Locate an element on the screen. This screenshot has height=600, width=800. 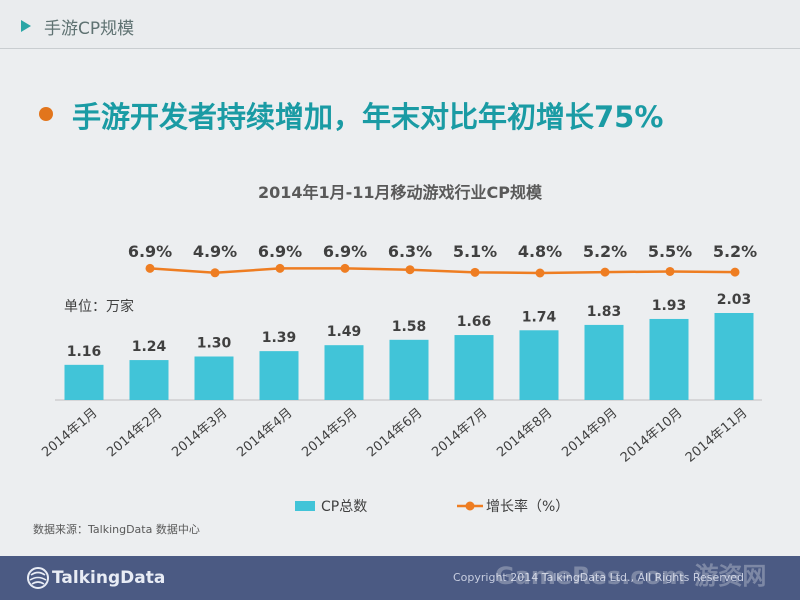
talkingdata-logo-icon is located at coordinates (38, 578).